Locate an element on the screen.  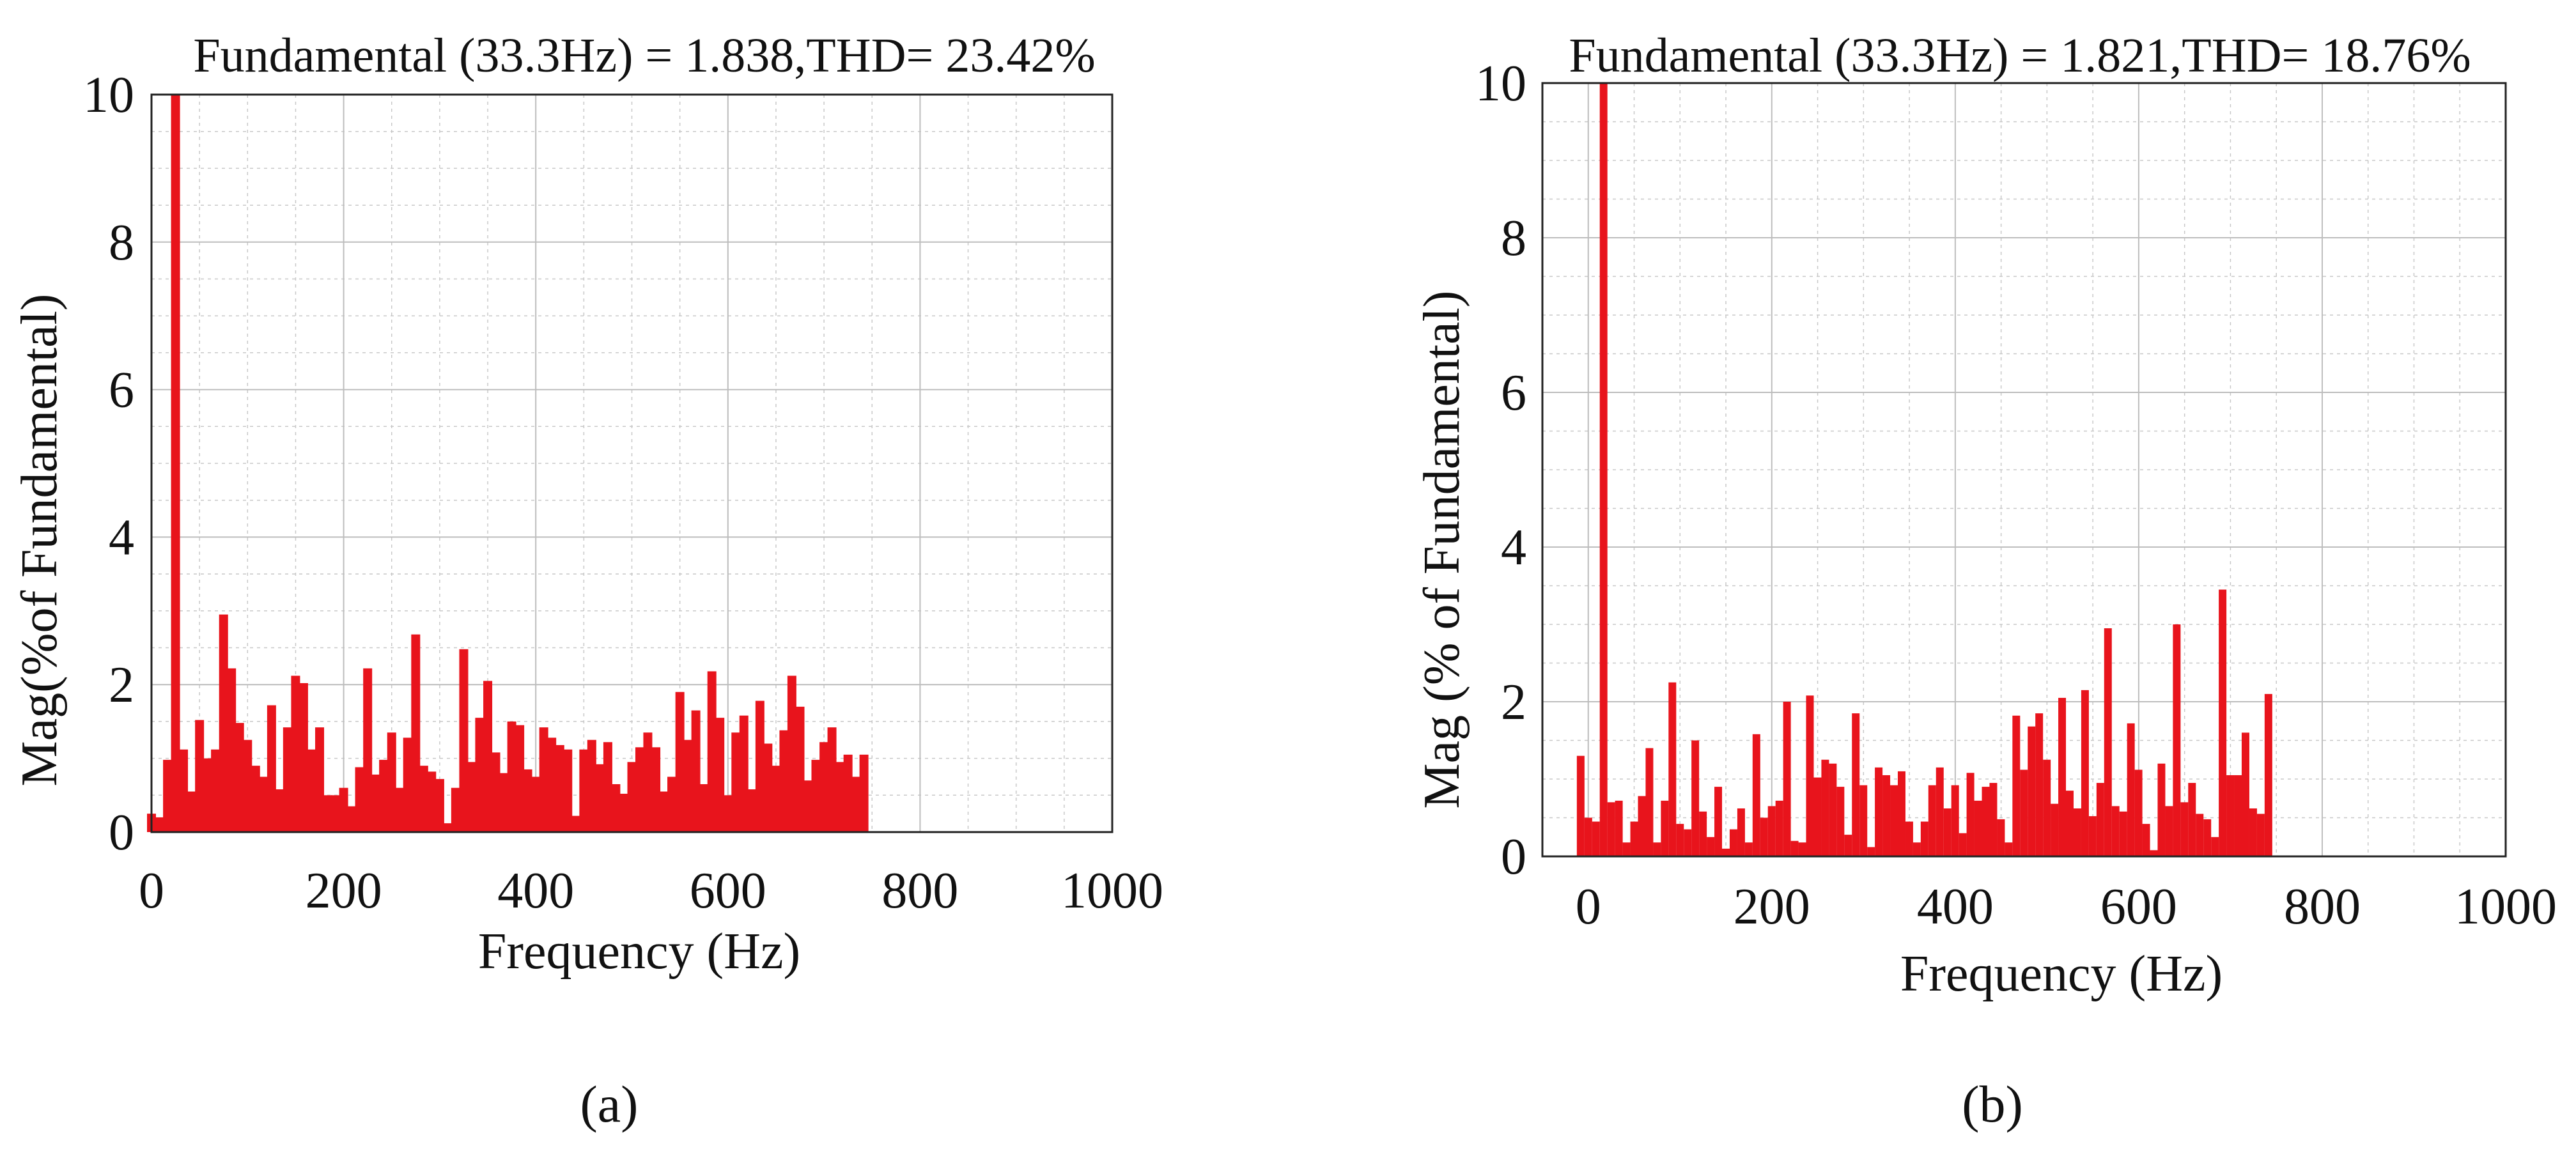
chart-b-x-label: Frequency (Hz) is located at coordinates (2061, 974).